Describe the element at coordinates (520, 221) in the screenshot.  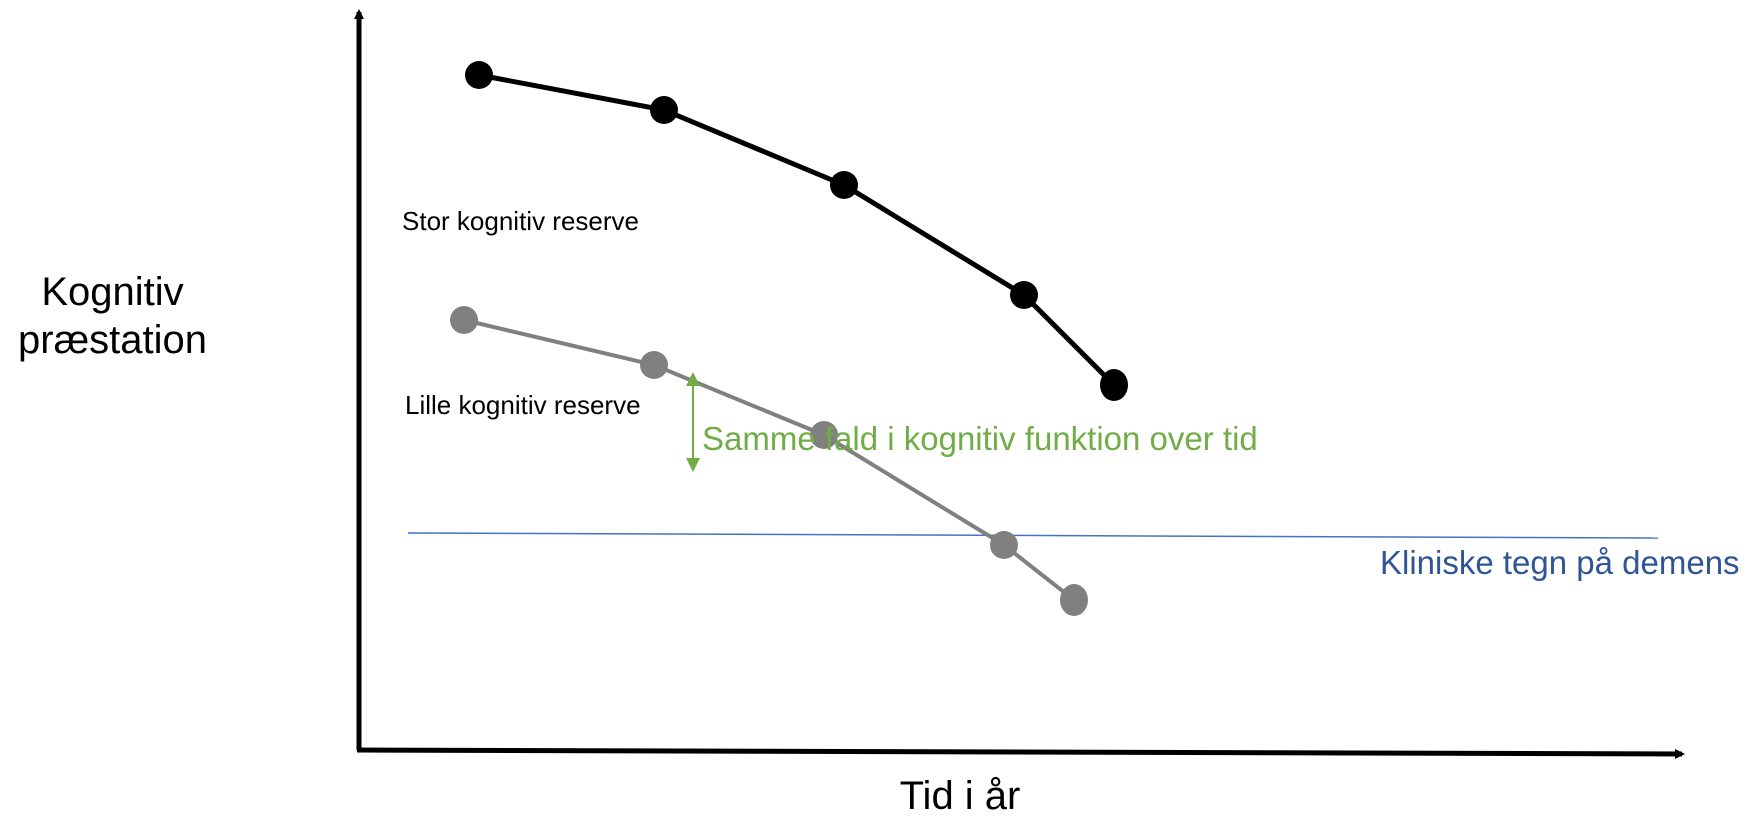
I see `series-label-high-reserve: Stor kognitiv reserve` at that location.